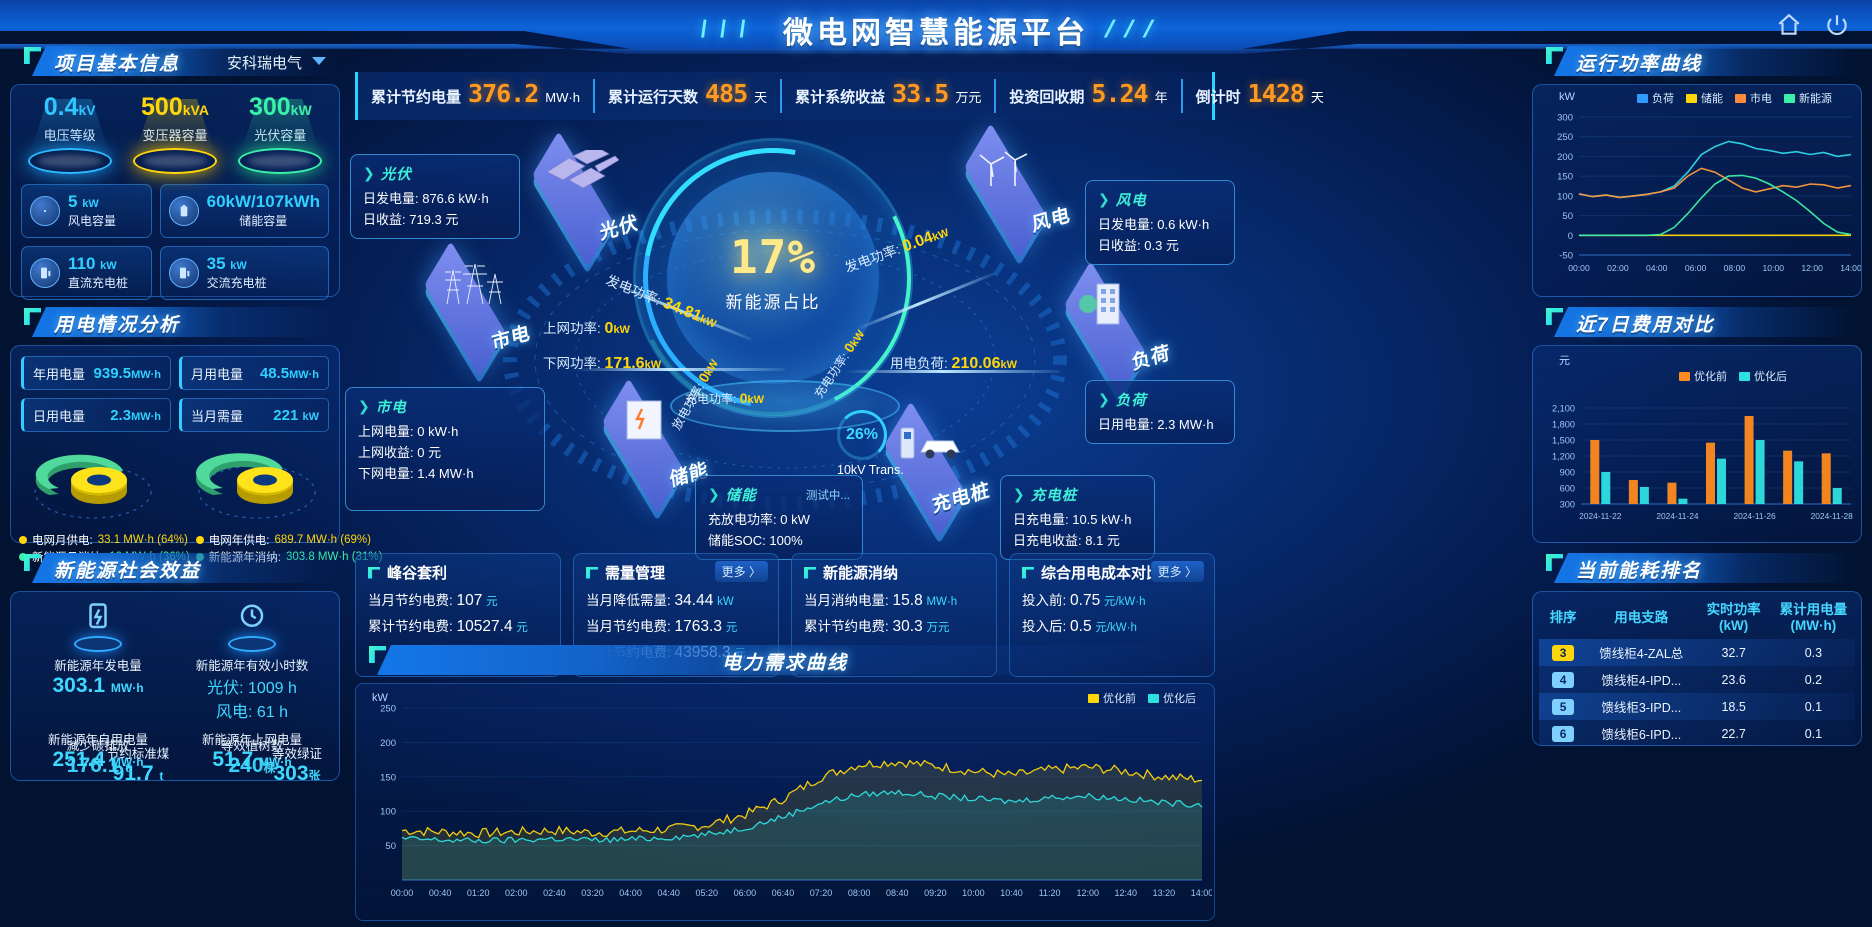 The image size is (1872, 927). Describe the element at coordinates (759, 519) in the screenshot. I see `info-row: 充放电功率: 0 kW` at that location.